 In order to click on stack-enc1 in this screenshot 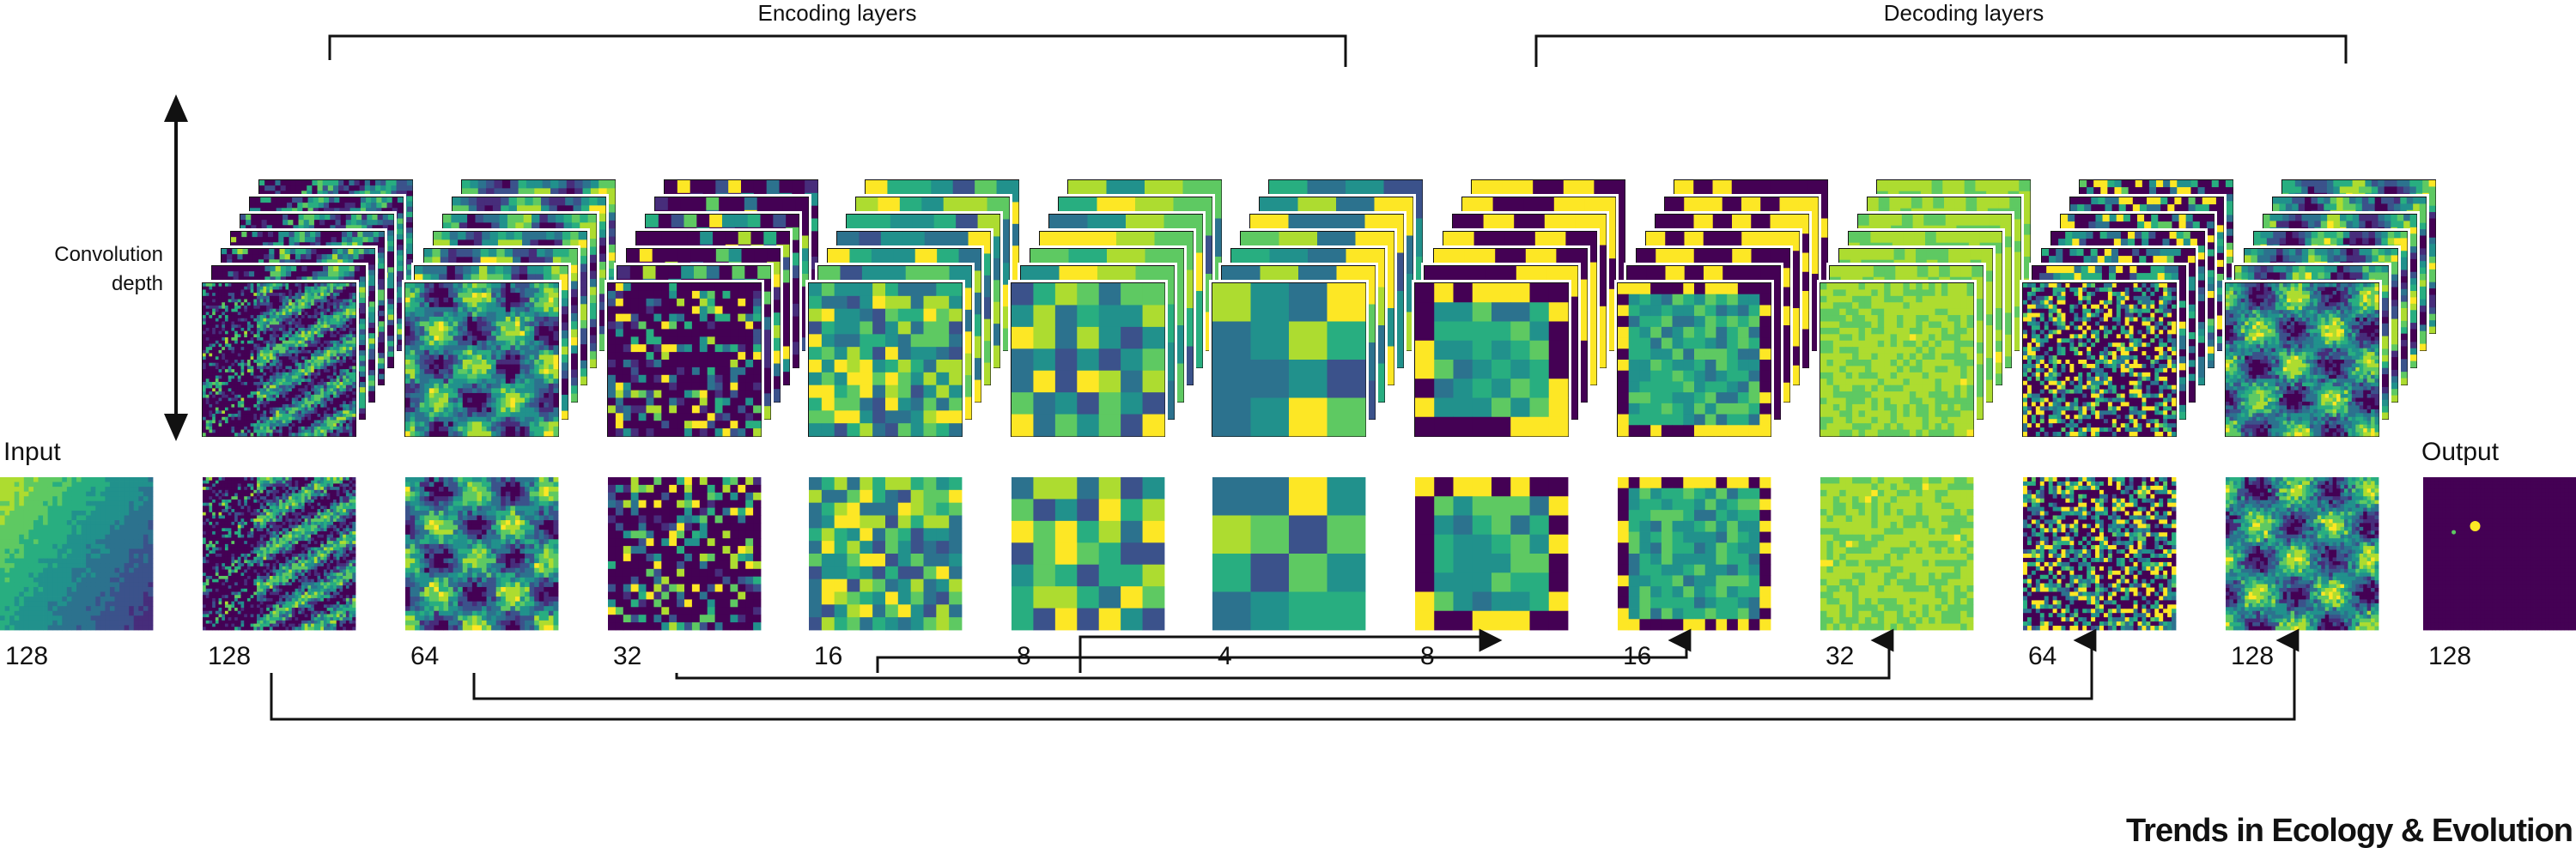, I will do `click(307, 308)`.